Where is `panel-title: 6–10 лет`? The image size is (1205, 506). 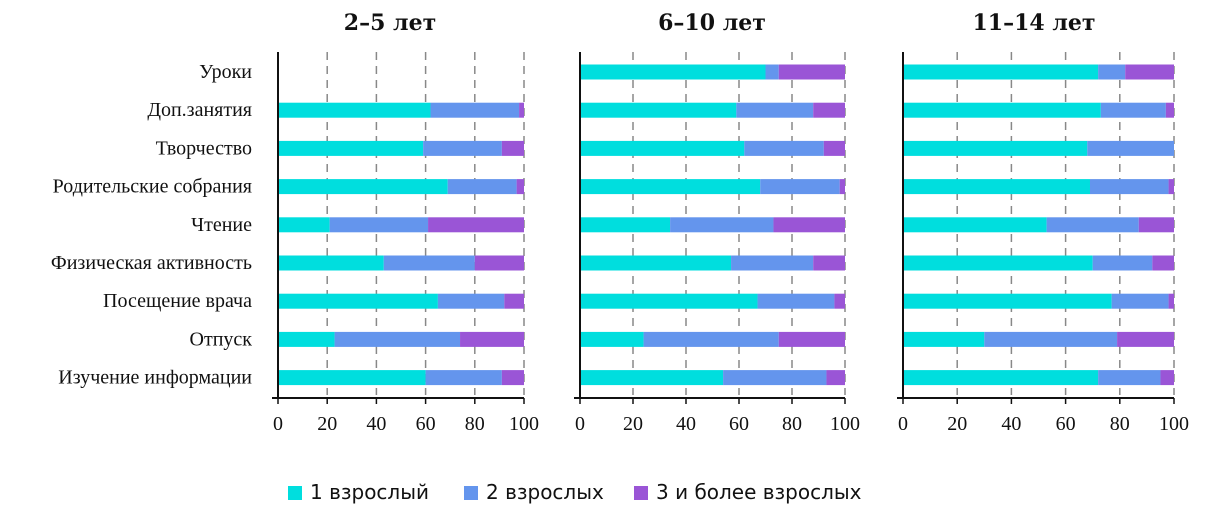 panel-title: 6–10 лет is located at coordinates (712, 23).